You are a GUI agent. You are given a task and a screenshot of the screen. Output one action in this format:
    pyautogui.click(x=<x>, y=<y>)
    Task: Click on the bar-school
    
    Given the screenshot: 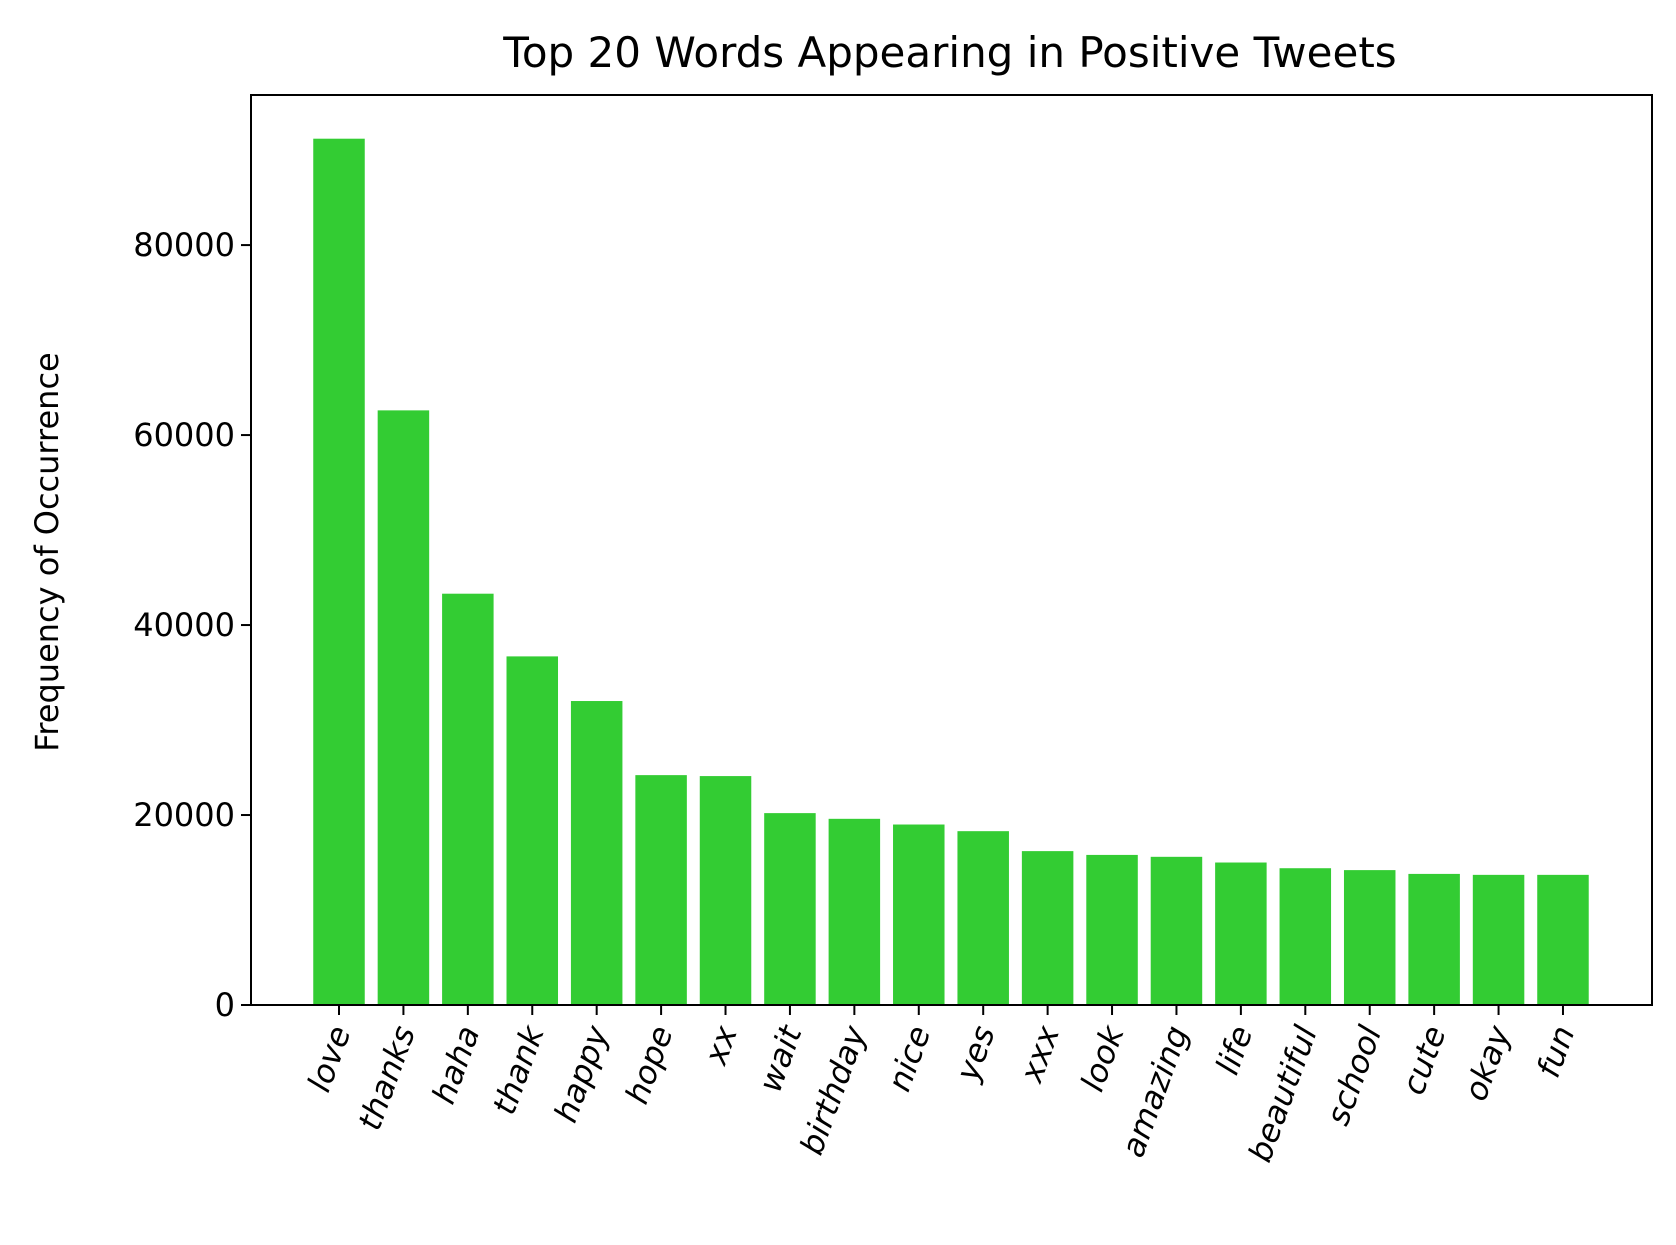 What is the action you would take?
    pyautogui.click(x=1369, y=937)
    